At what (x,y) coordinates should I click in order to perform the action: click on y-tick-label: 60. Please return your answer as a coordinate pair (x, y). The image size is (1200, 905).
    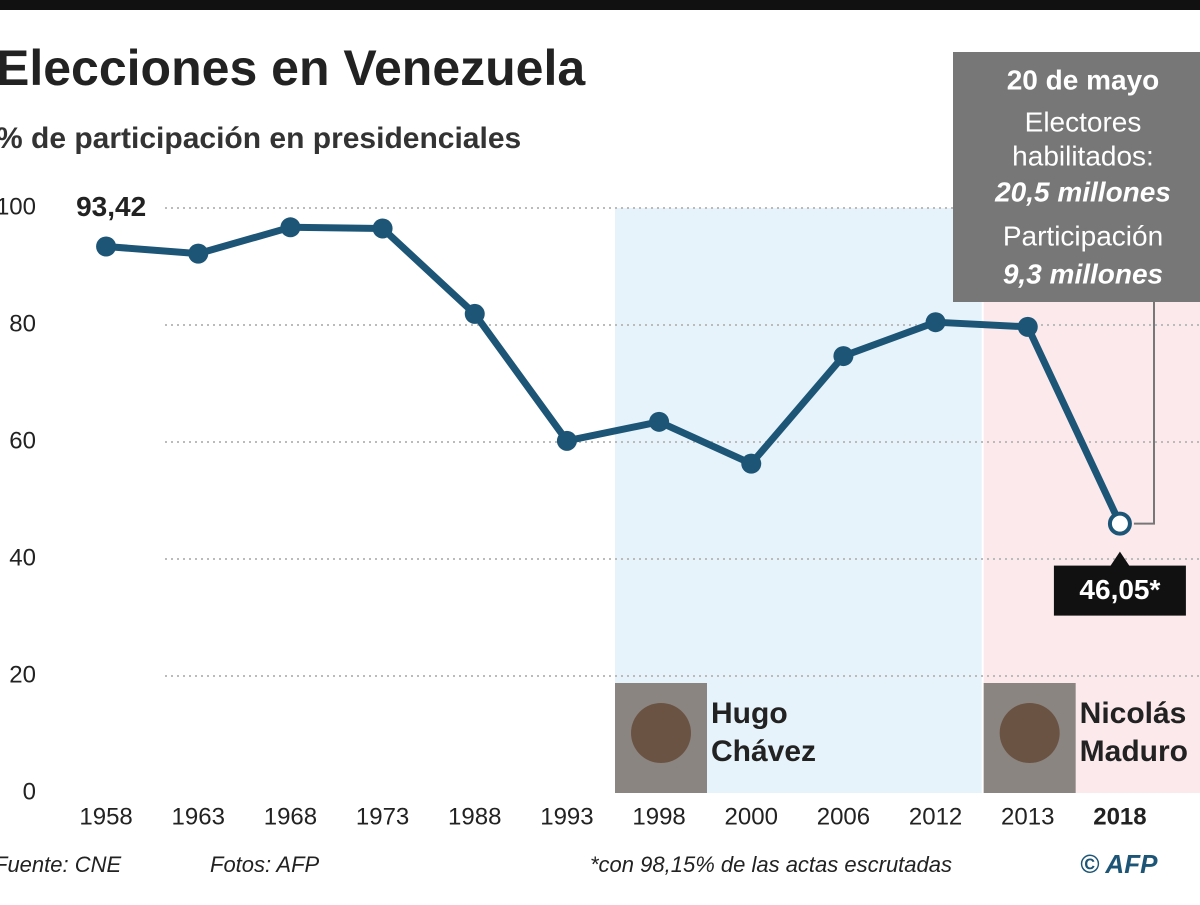
    Looking at the image, I should click on (22, 440).